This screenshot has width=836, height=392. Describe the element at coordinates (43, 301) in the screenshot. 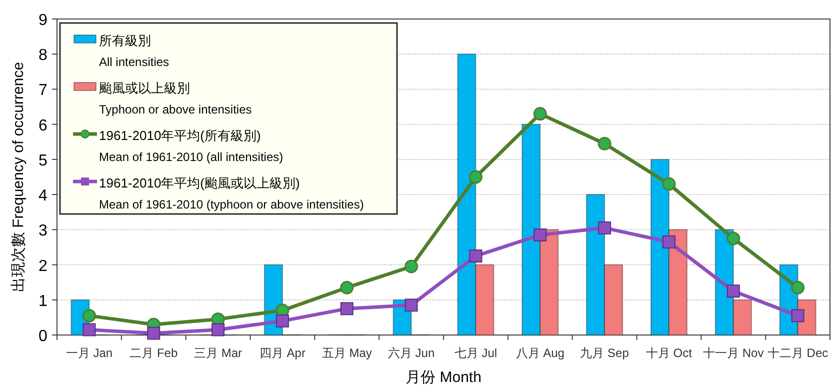

I see `y-tick-label: 1` at that location.